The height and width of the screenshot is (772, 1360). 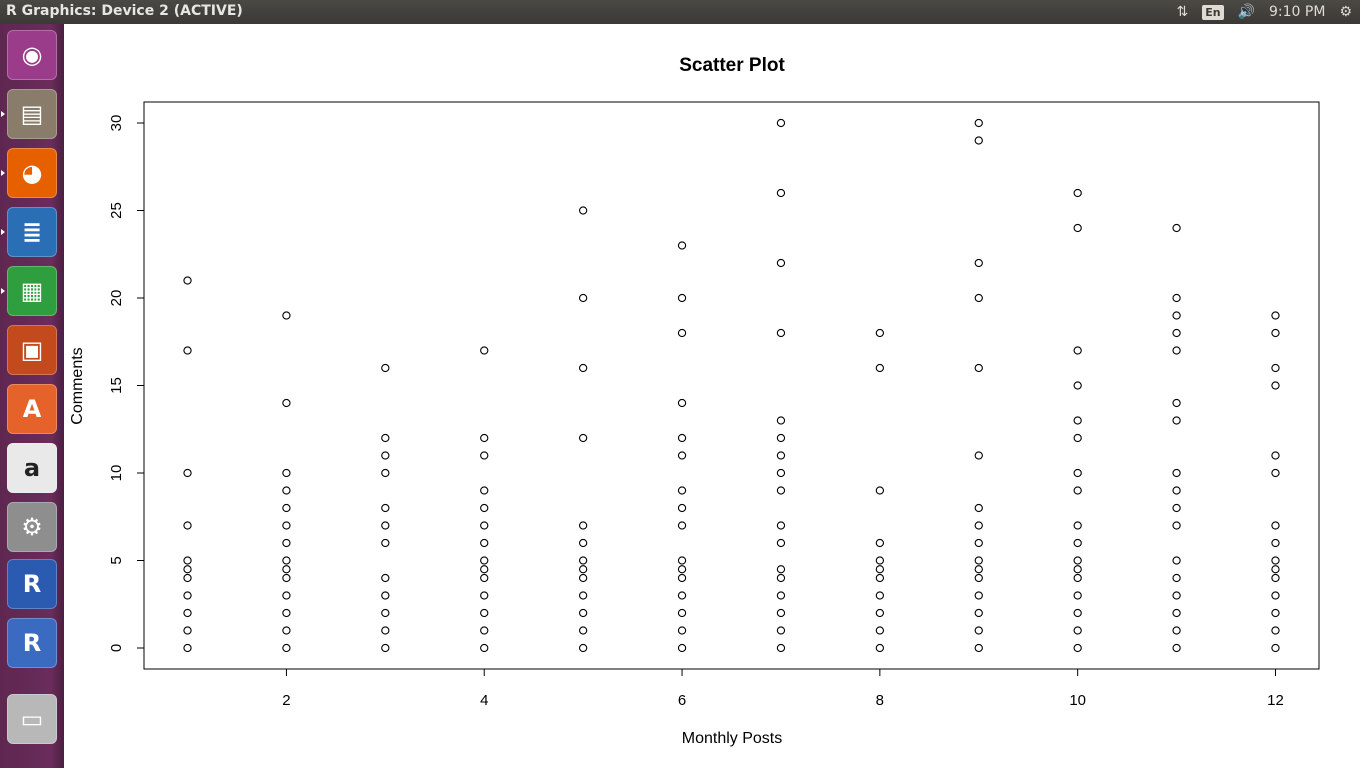 I want to click on launcher-libreoffice-calc: ▦, so click(x=32, y=291).